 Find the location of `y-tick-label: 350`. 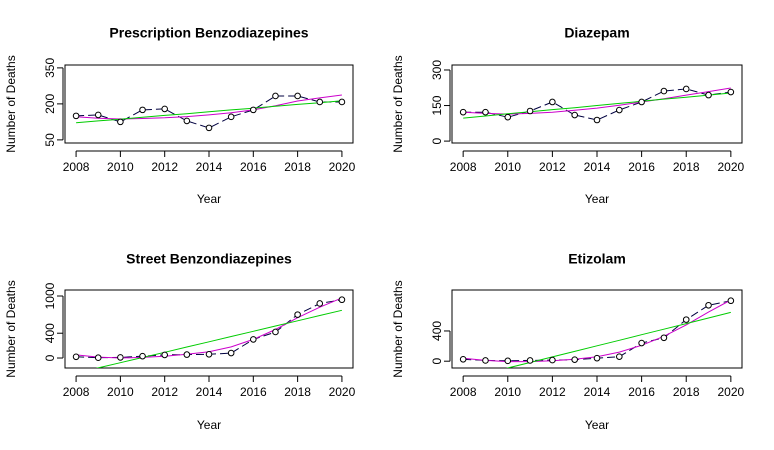

y-tick-label: 350 is located at coordinates (50, 68).